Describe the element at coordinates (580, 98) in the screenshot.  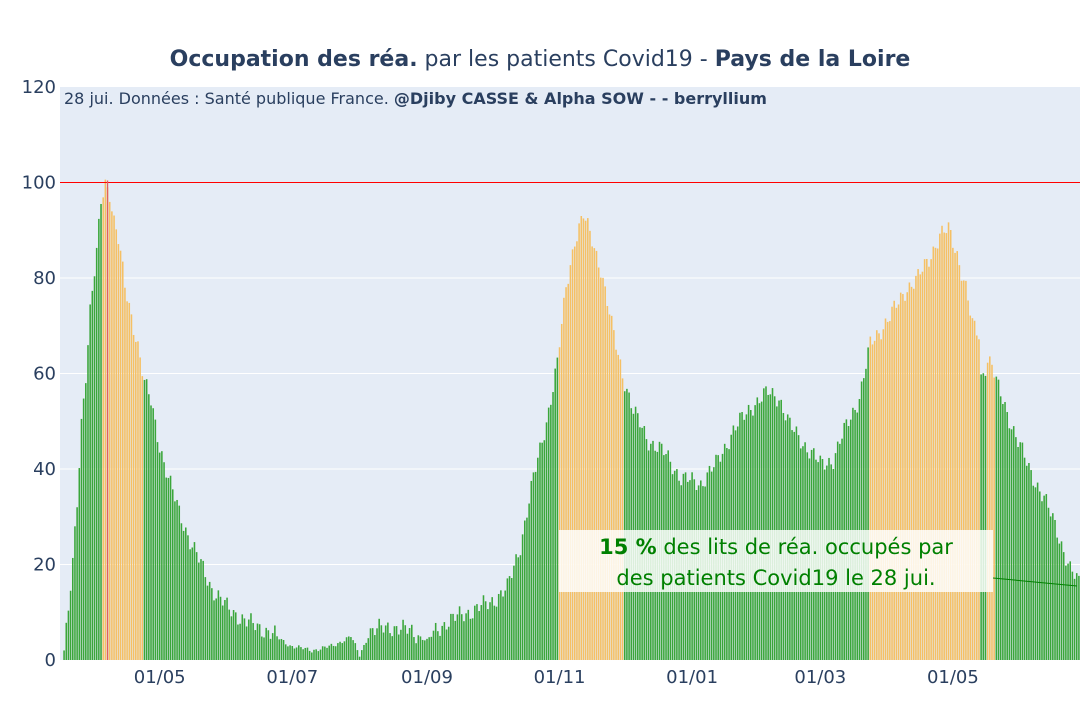
I see `chart-subtitle-authors: @Djiby CASSE & Alpha SOW - - berryllium` at that location.